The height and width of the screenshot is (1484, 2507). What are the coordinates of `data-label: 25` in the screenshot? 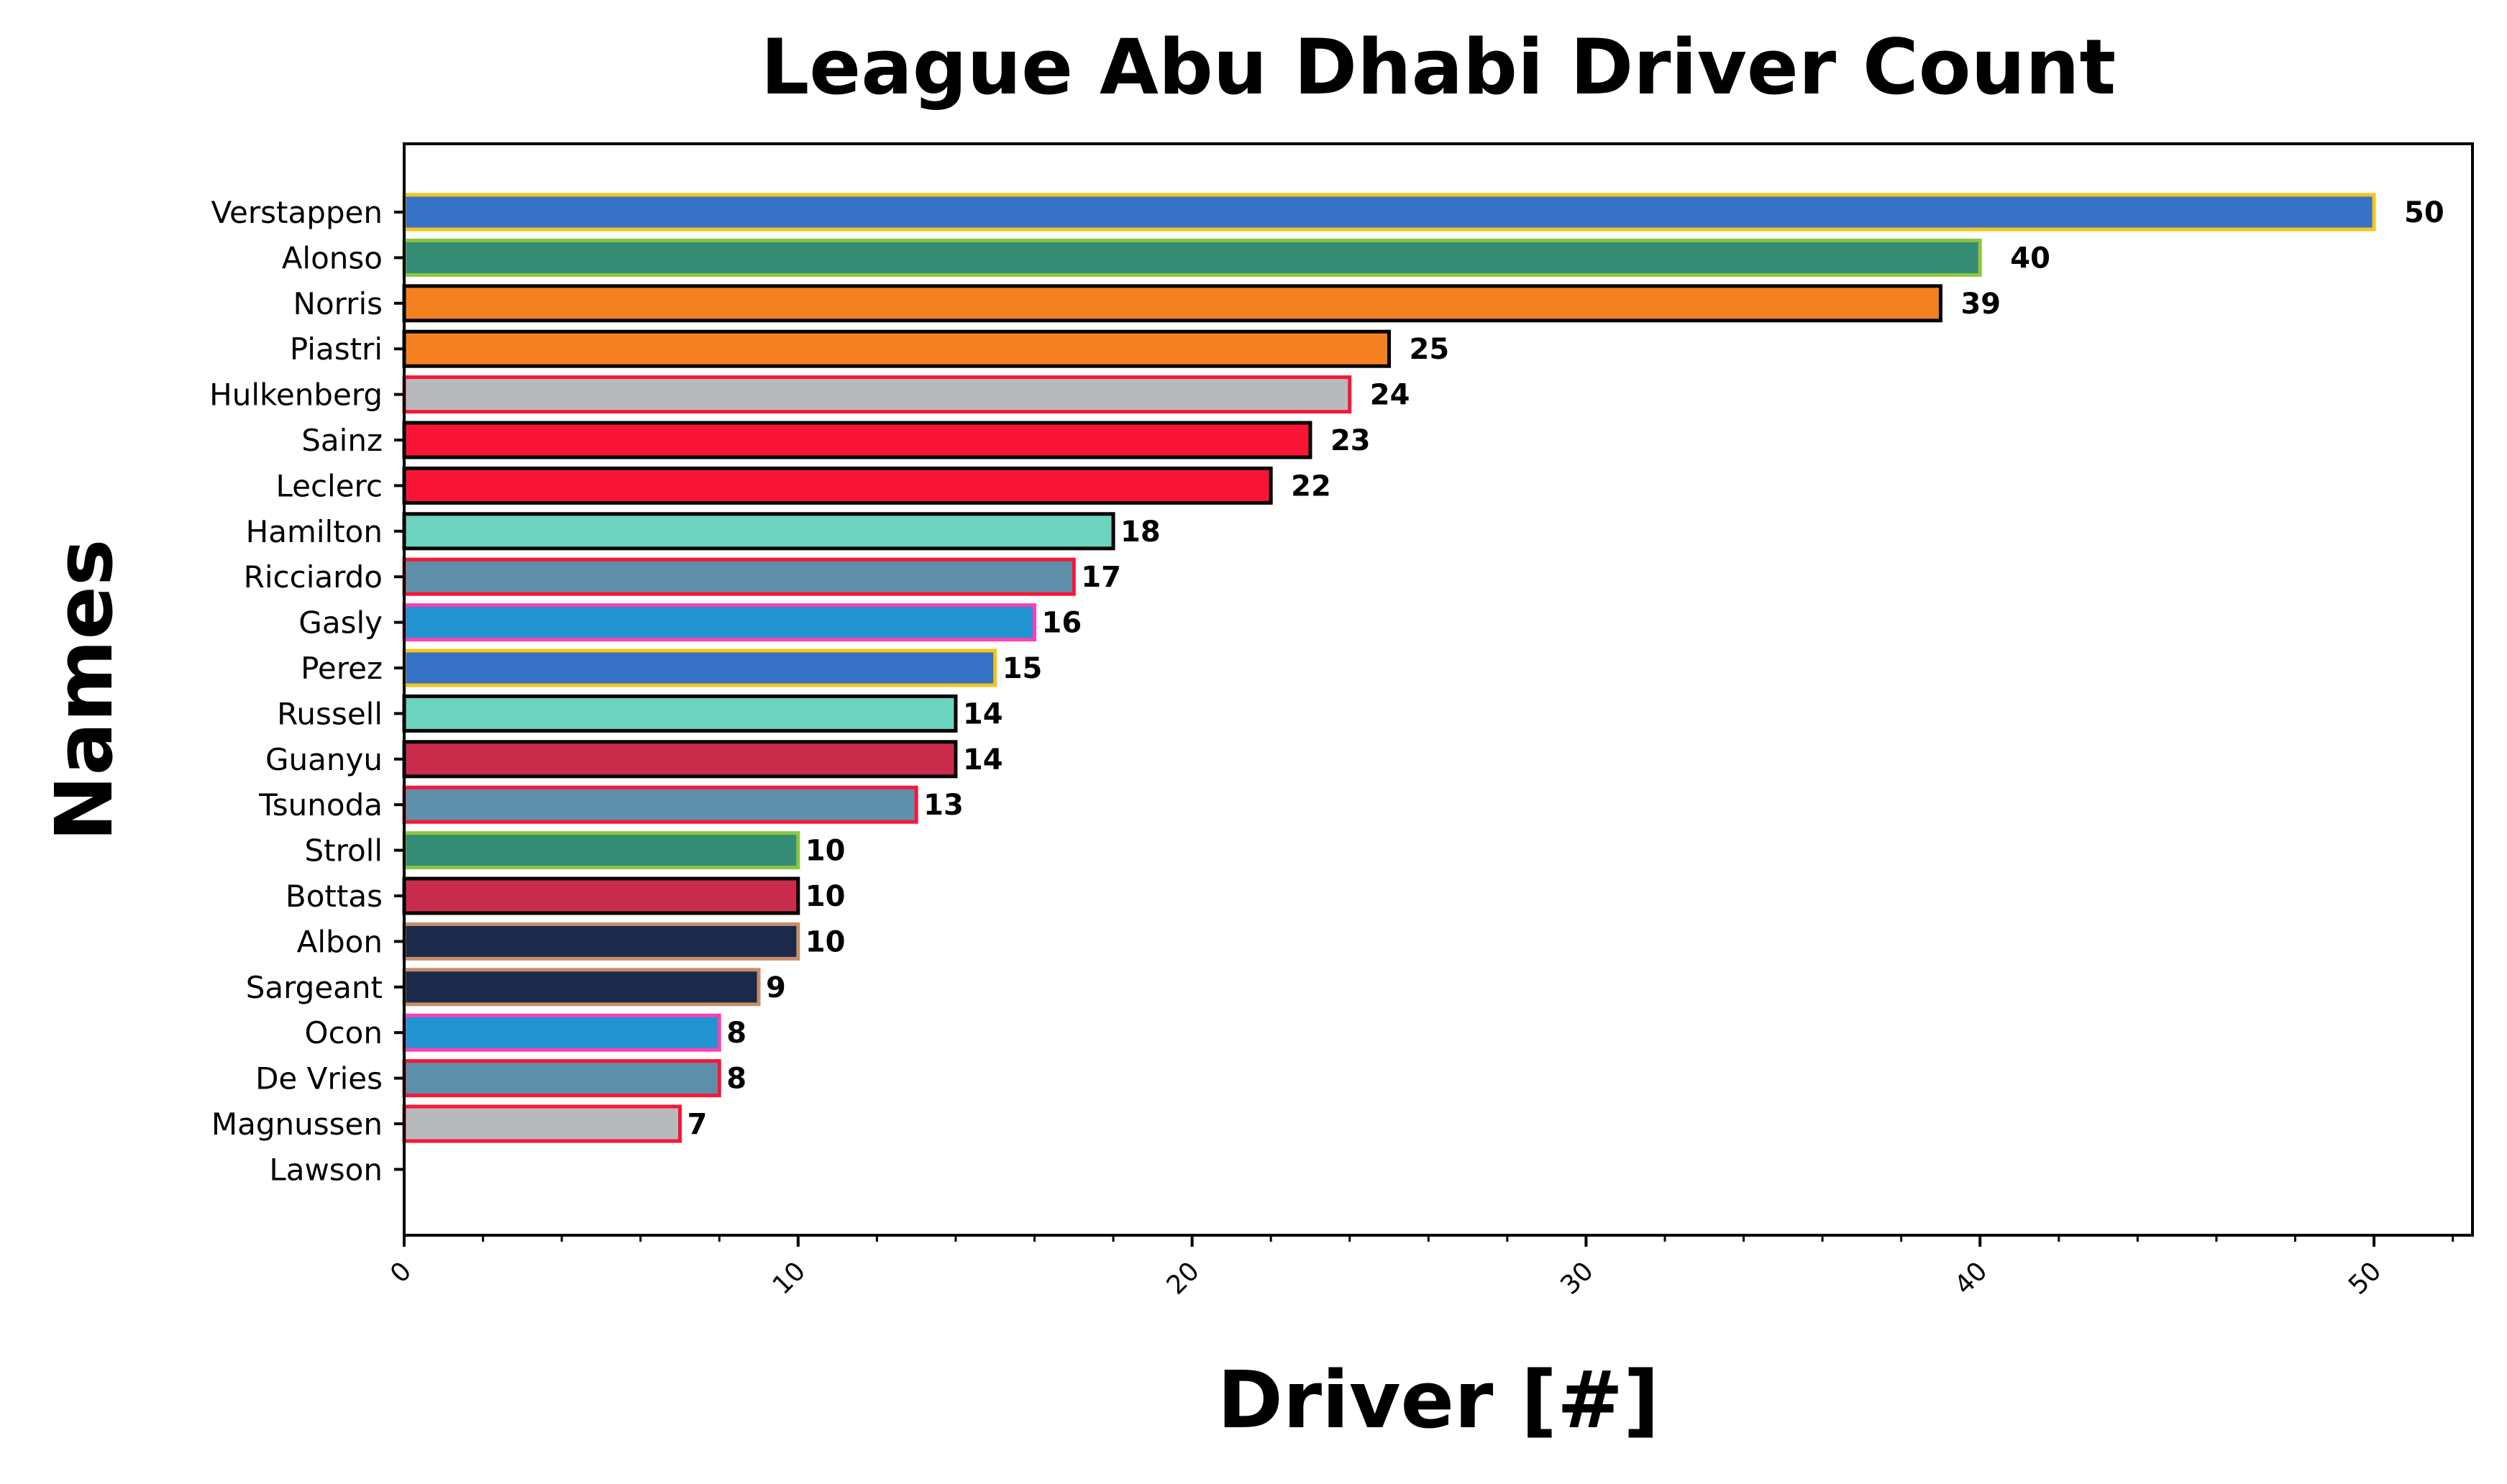 It's located at (1430, 349).